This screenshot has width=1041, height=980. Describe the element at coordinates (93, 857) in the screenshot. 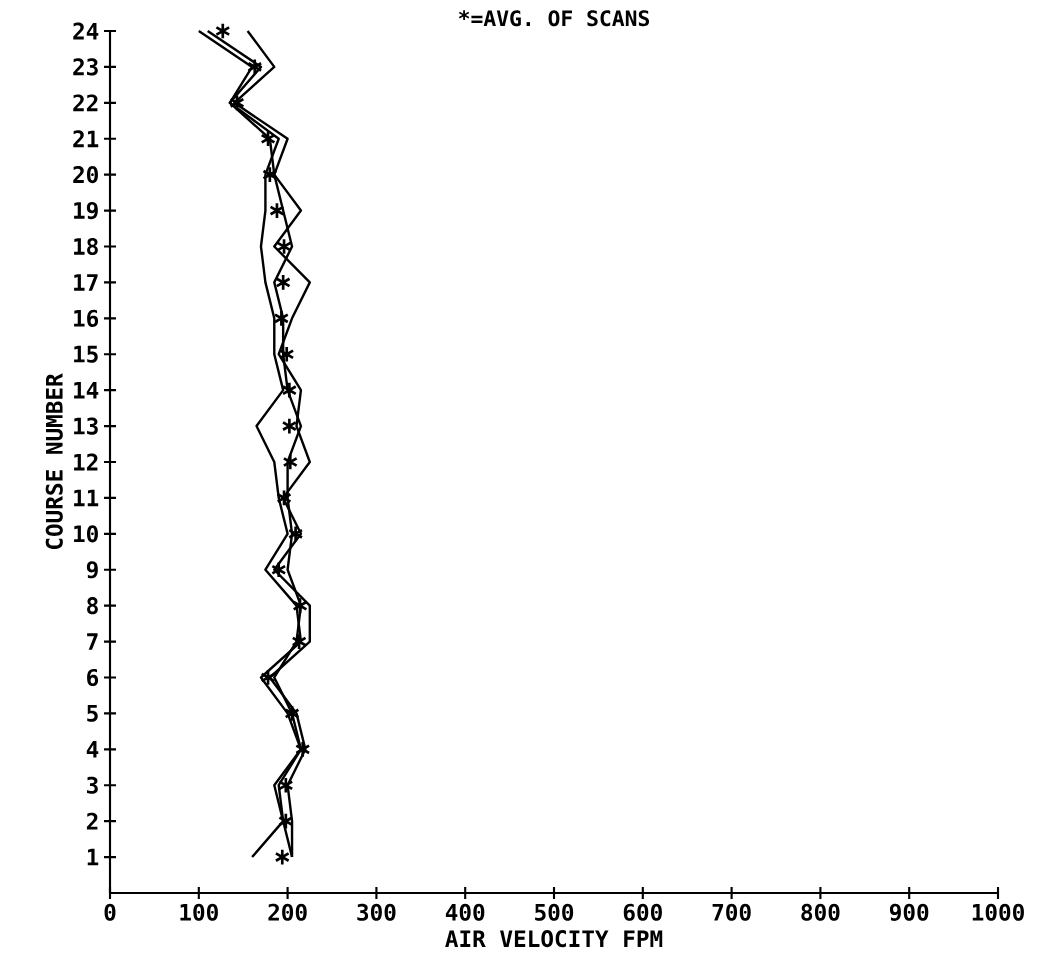

I see `y-tick-label: 1` at that location.